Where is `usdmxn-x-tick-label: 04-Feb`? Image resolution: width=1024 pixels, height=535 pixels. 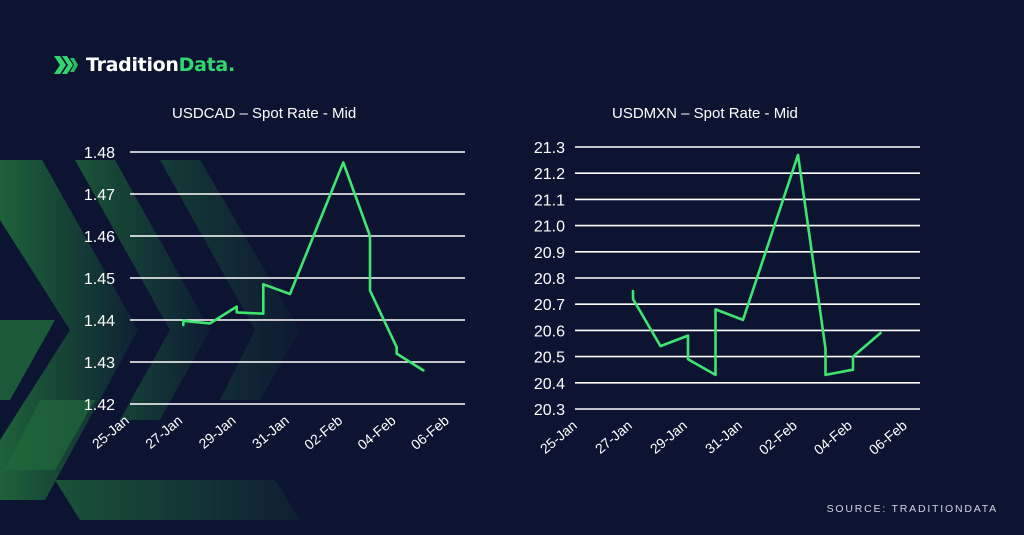
usdmxn-x-tick-label: 04-Feb is located at coordinates (833, 437).